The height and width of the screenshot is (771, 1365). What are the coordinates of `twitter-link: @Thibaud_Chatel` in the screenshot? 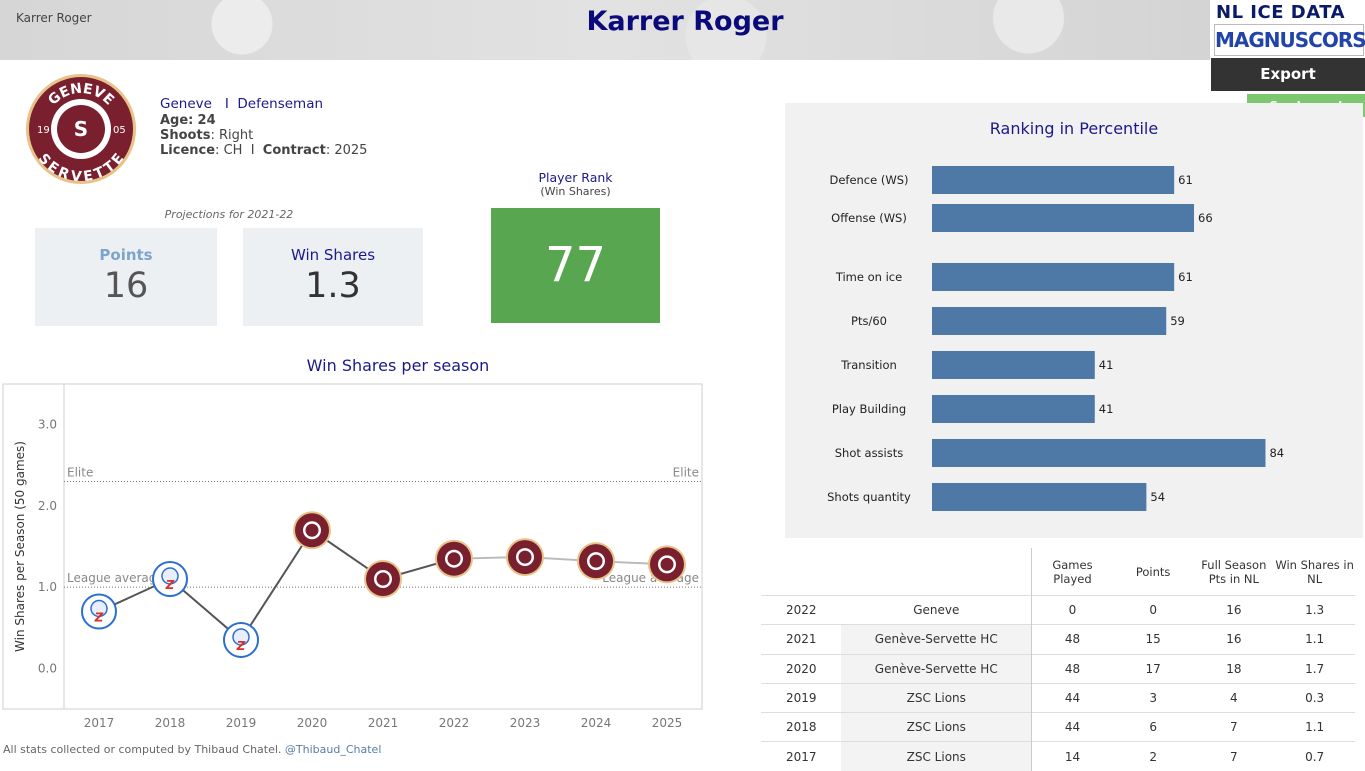 It's located at (333, 749).